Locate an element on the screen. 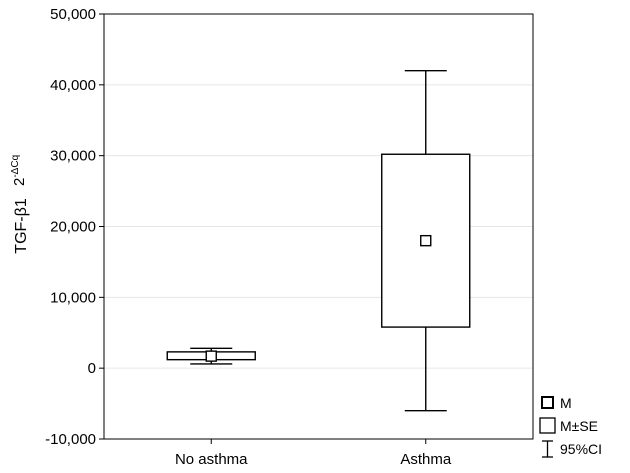 This screenshot has height=473, width=630. y-tick-label: 30,000 is located at coordinates (73, 156).